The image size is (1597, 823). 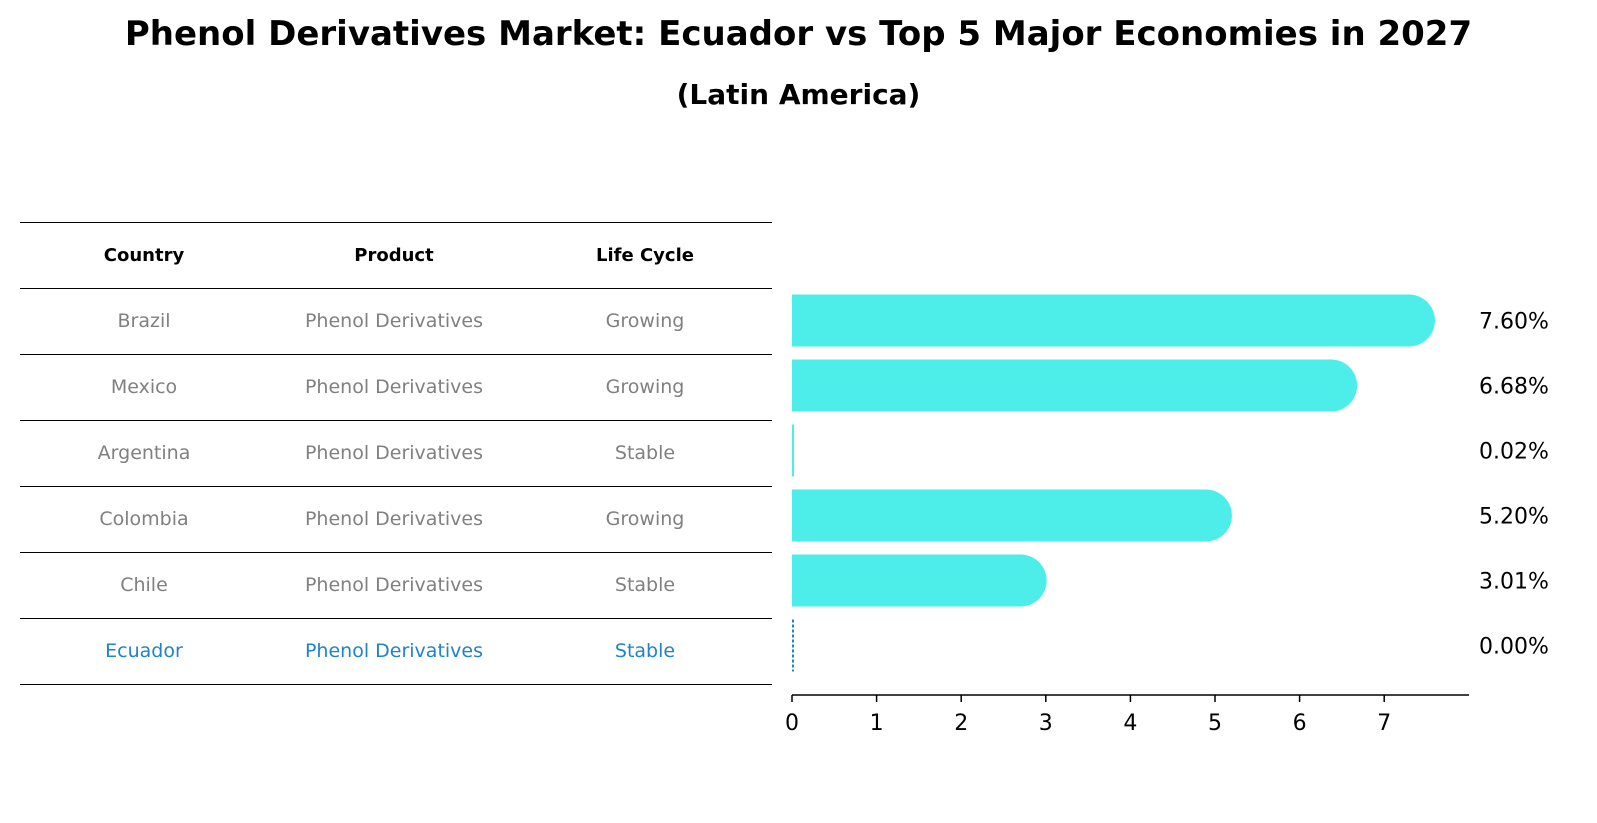 I want to click on bar-value-label: 7.60%, so click(x=1514, y=322).